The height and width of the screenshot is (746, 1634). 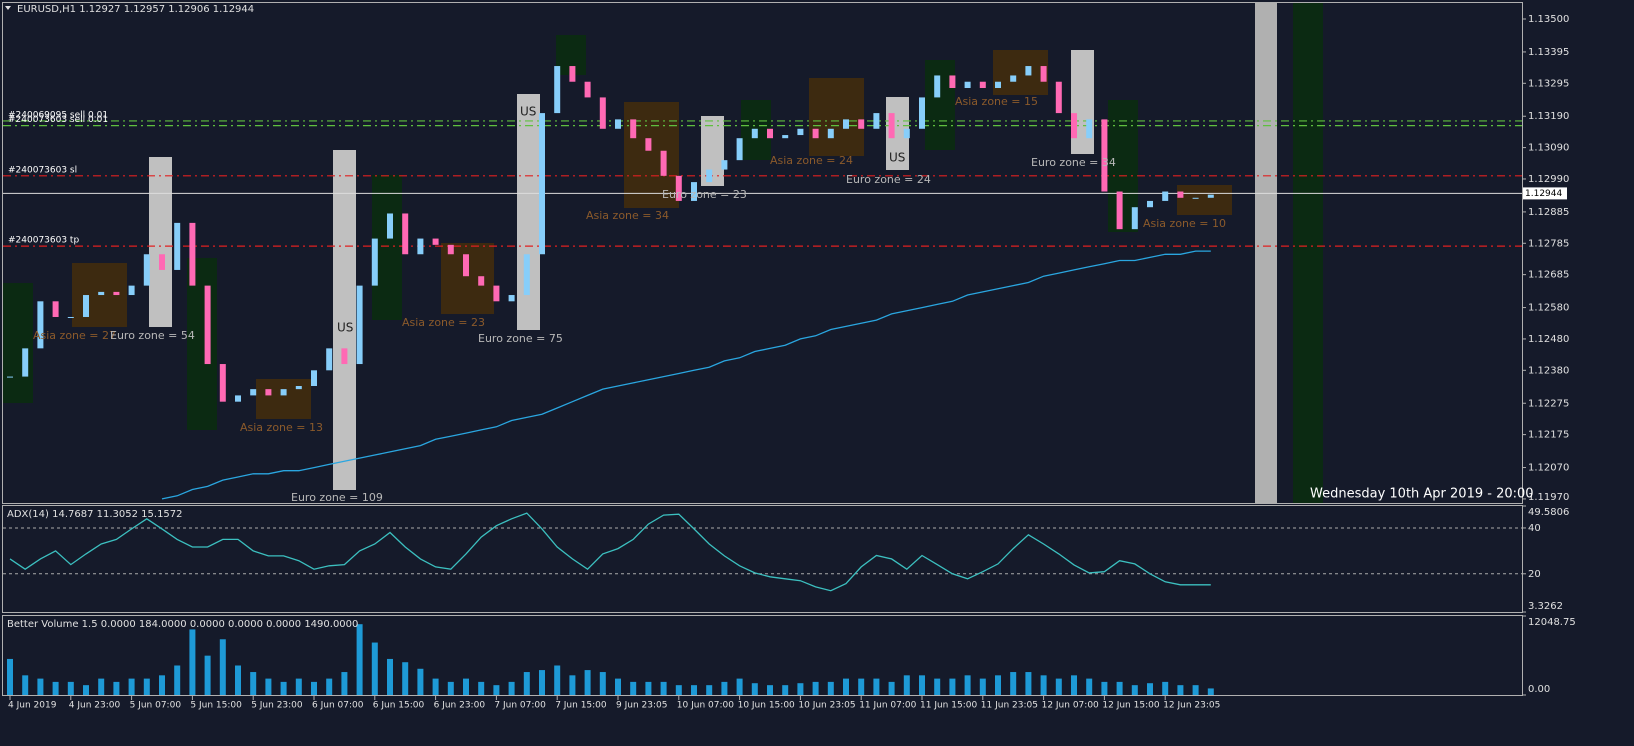 What do you see at coordinates (74, 335) in the screenshot?
I see `zone-label: Asia zone = 27` at bounding box center [74, 335].